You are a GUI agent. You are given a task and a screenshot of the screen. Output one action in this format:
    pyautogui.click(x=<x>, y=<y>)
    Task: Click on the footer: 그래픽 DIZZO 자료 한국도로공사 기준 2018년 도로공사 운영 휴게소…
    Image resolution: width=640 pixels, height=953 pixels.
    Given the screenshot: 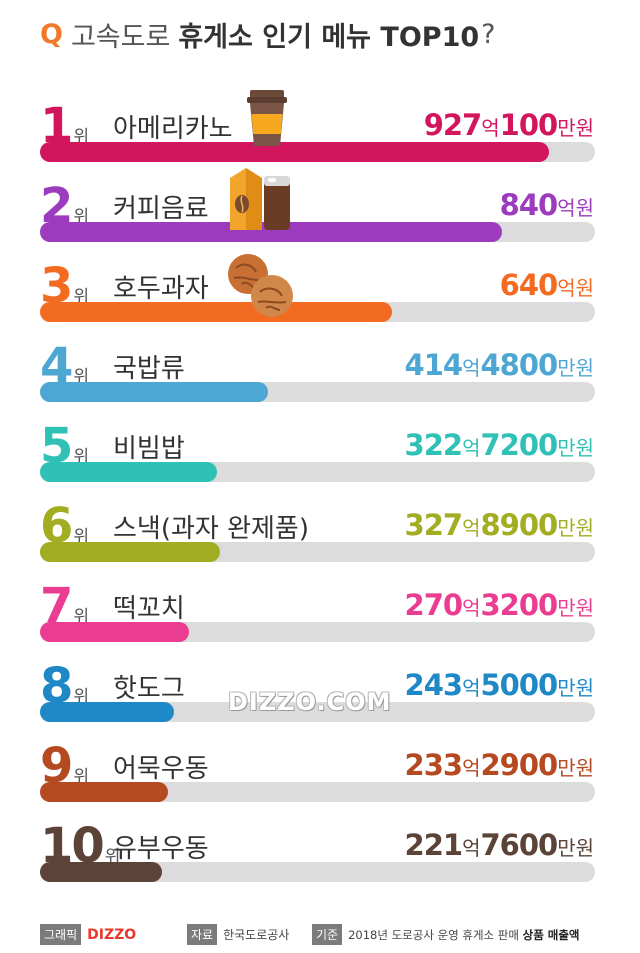 What is the action you would take?
    pyautogui.click(x=320, y=935)
    